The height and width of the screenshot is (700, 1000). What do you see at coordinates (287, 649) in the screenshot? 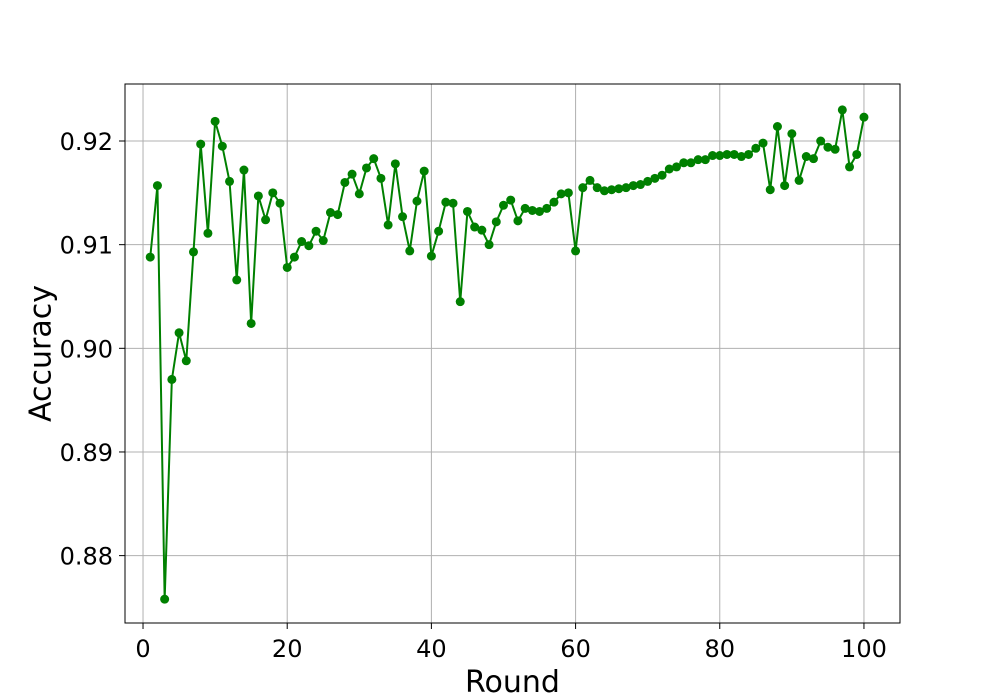
I see `x-tick-label: 20` at bounding box center [287, 649].